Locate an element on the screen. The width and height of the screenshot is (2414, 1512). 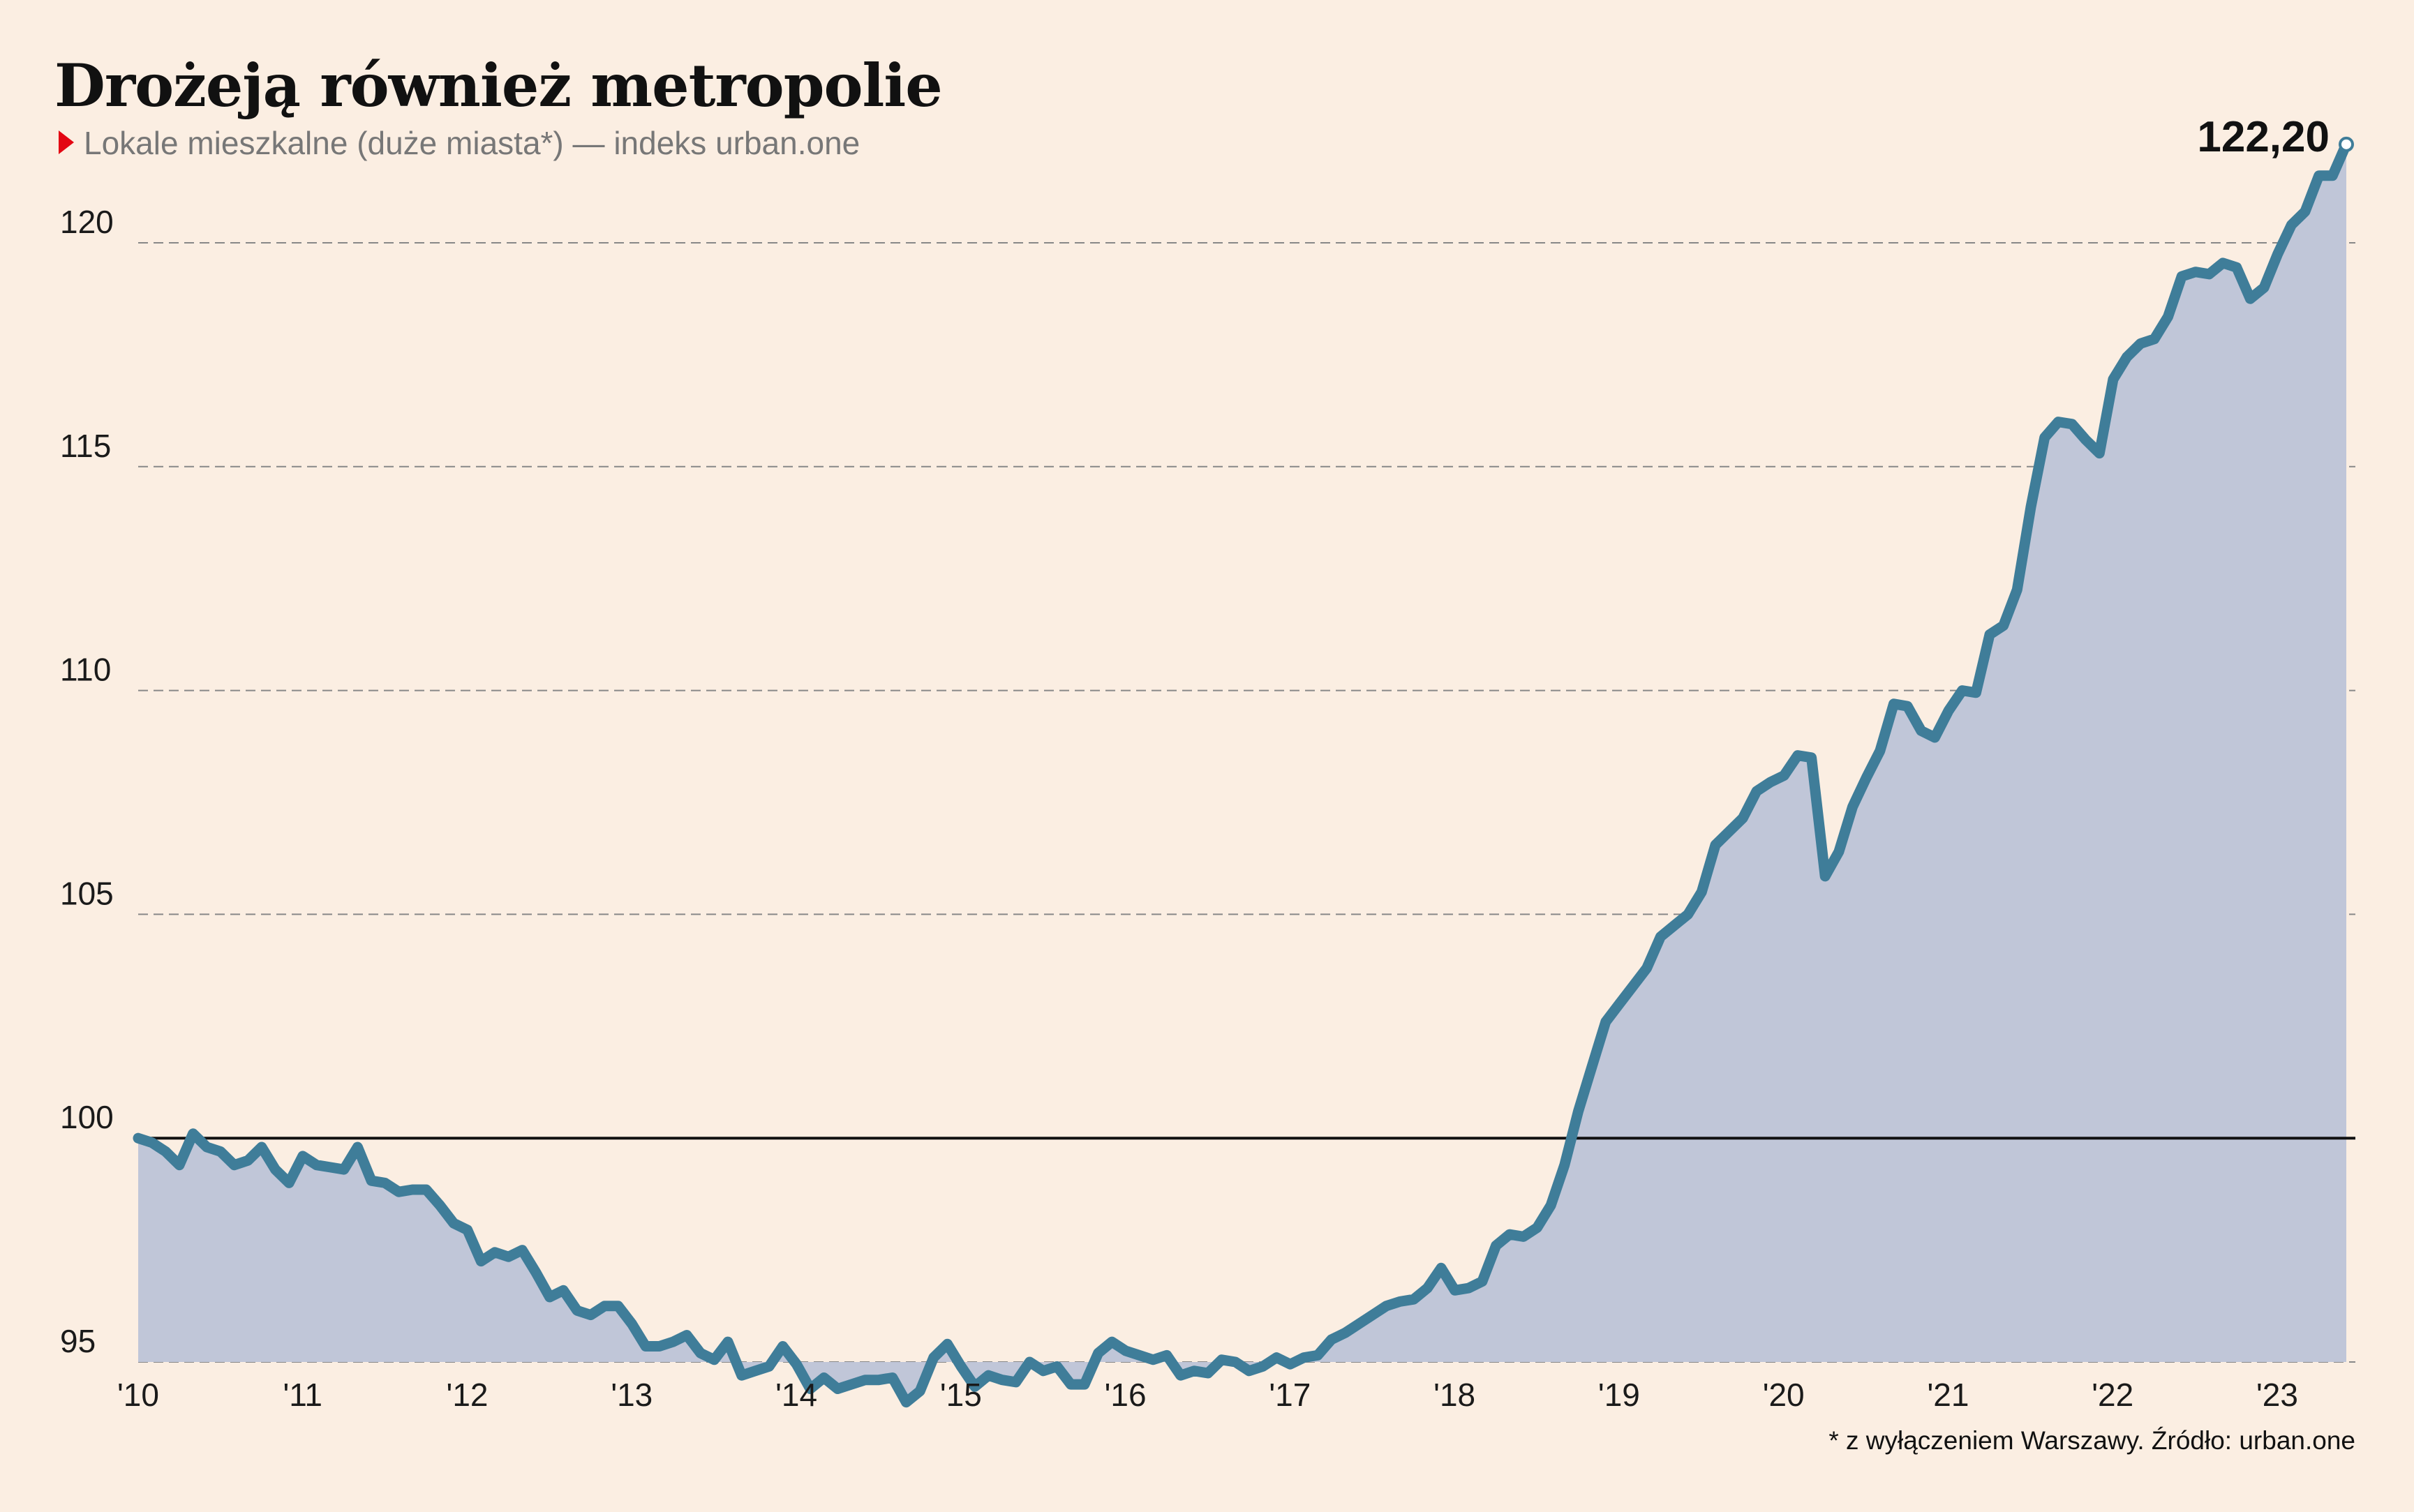
x-tick-label: '17 is located at coordinates (1290, 1395).